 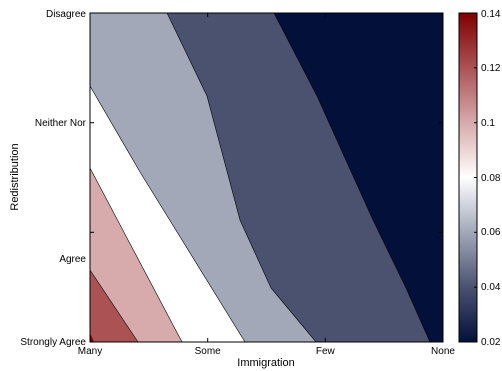 What do you see at coordinates (90, 351) in the screenshot?
I see `x-tick-label: Many` at bounding box center [90, 351].